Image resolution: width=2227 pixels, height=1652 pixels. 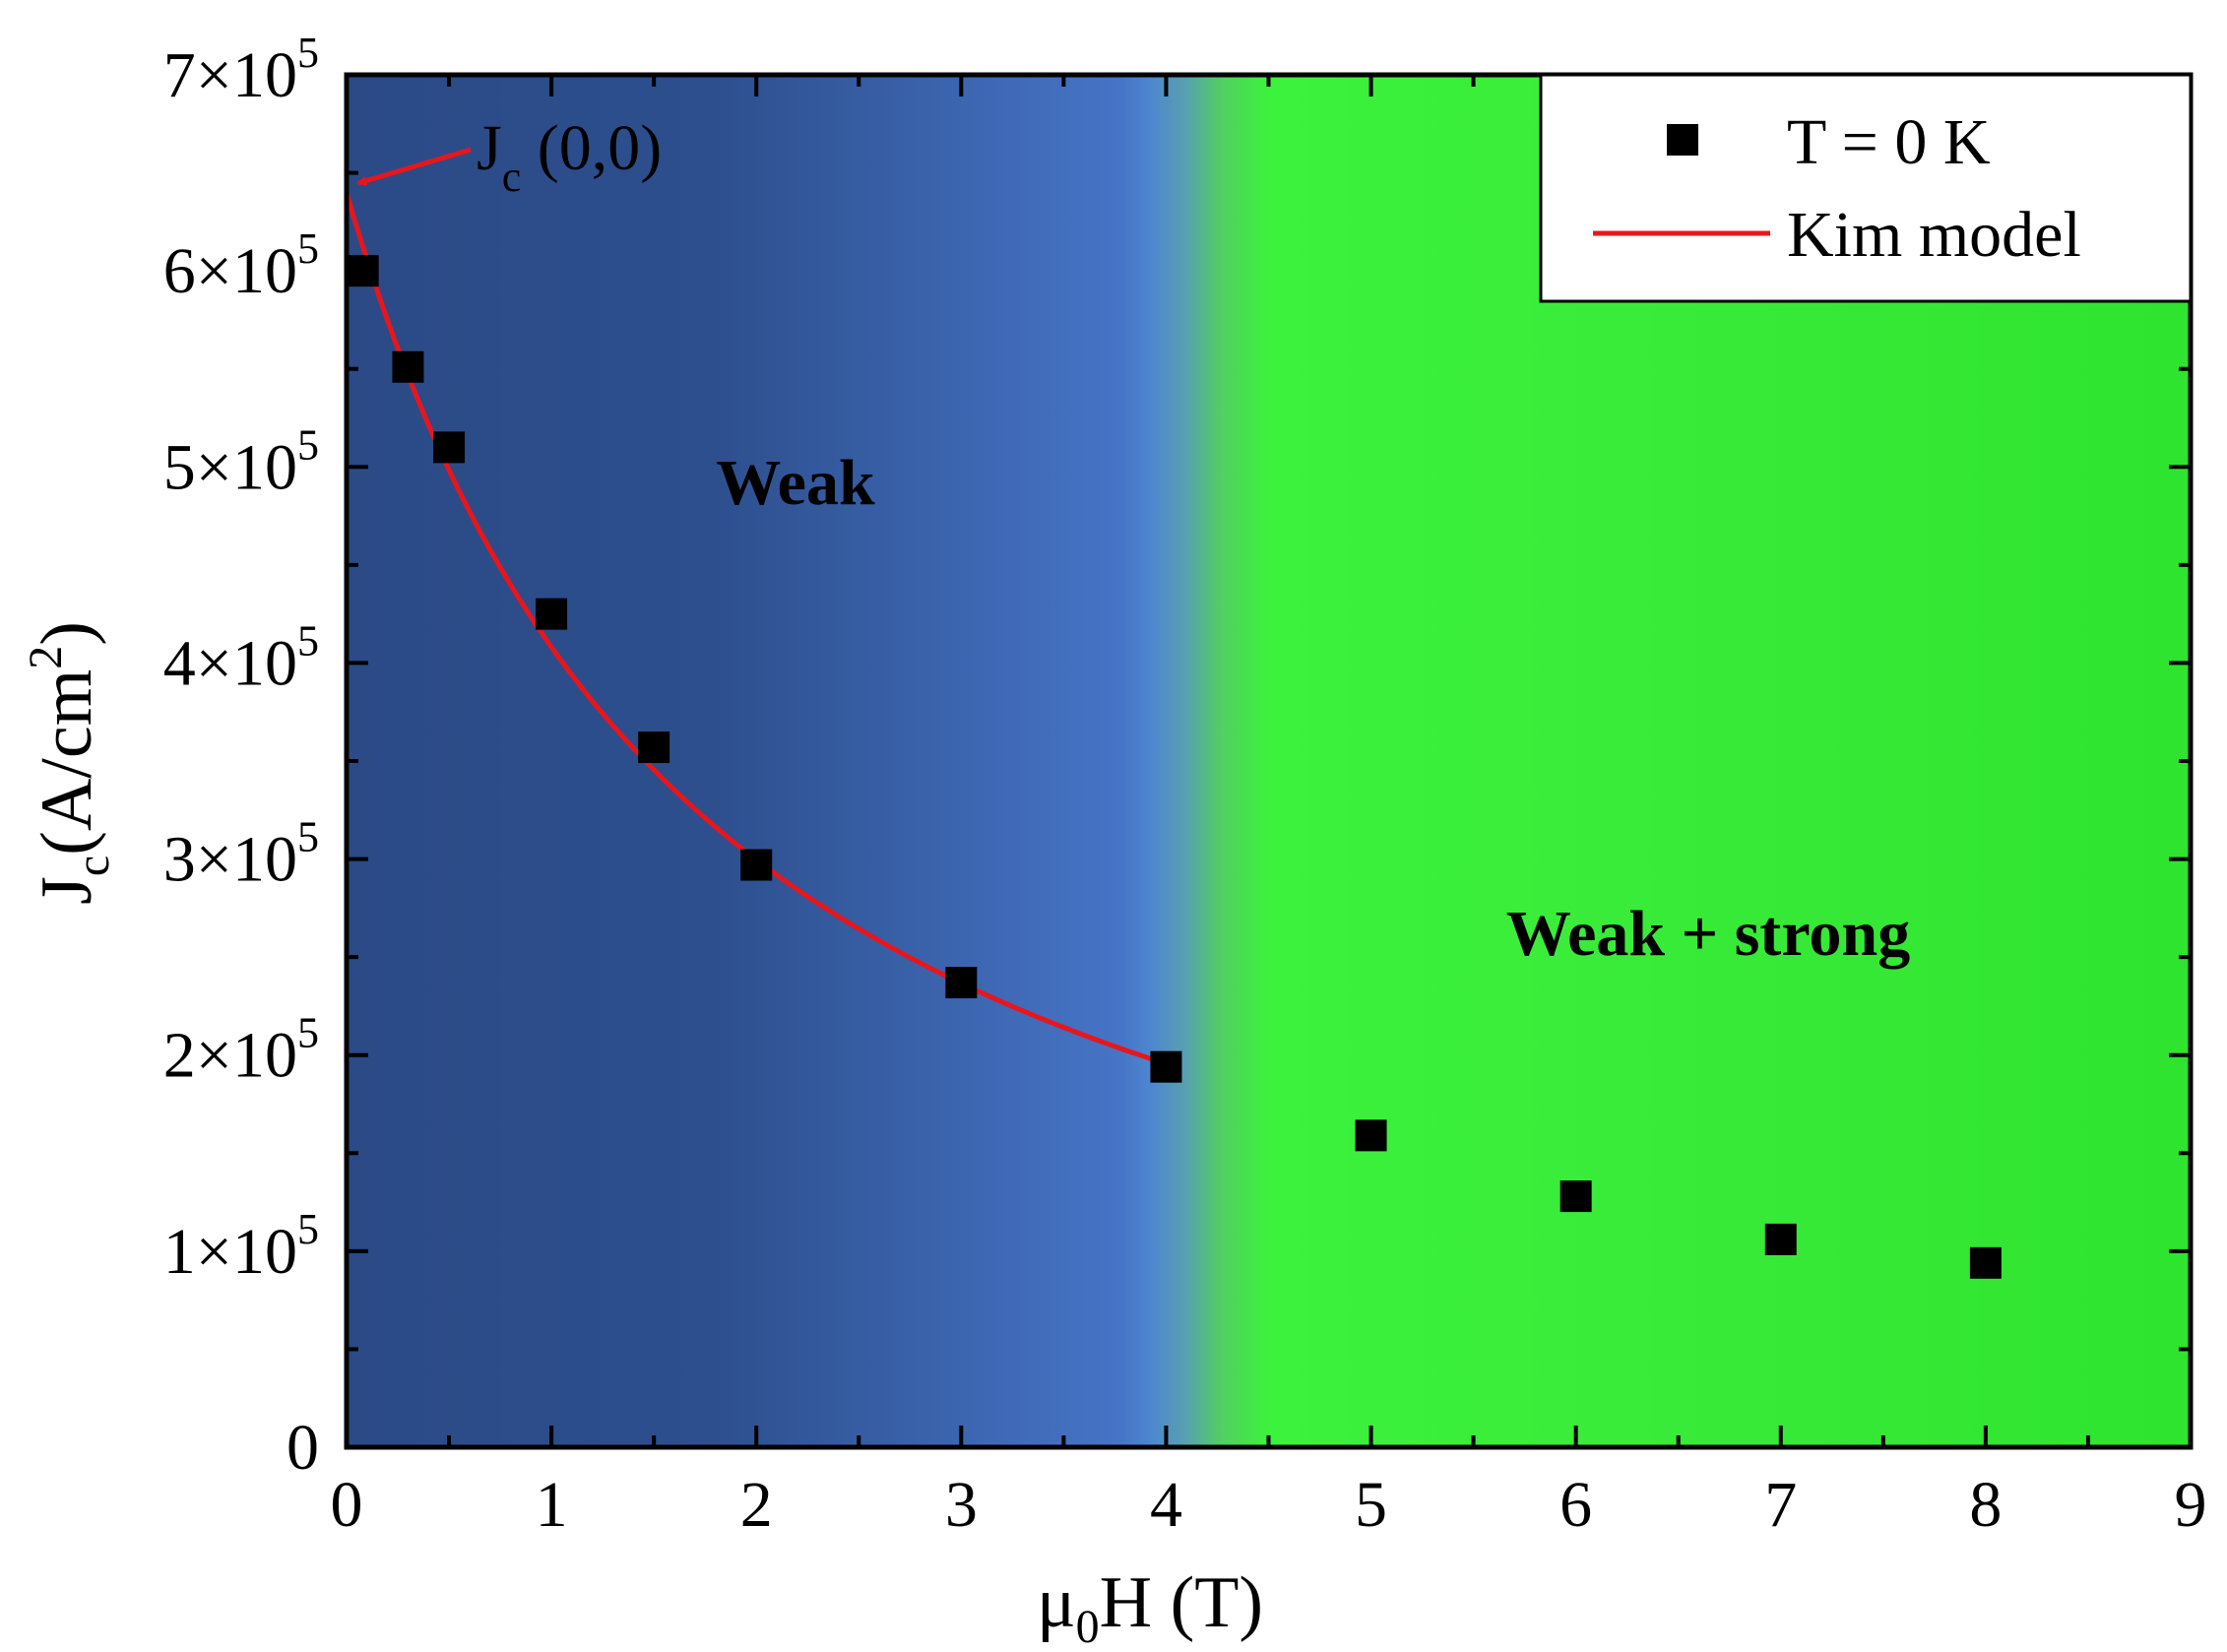 What do you see at coordinates (756, 1505) in the screenshot?
I see `x-tick-label: 2` at bounding box center [756, 1505].